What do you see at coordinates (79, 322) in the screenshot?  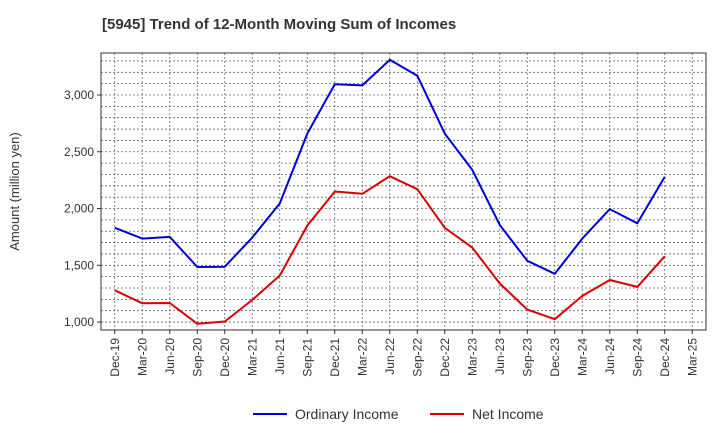 I see `y-tick-label: 1,000` at bounding box center [79, 322].